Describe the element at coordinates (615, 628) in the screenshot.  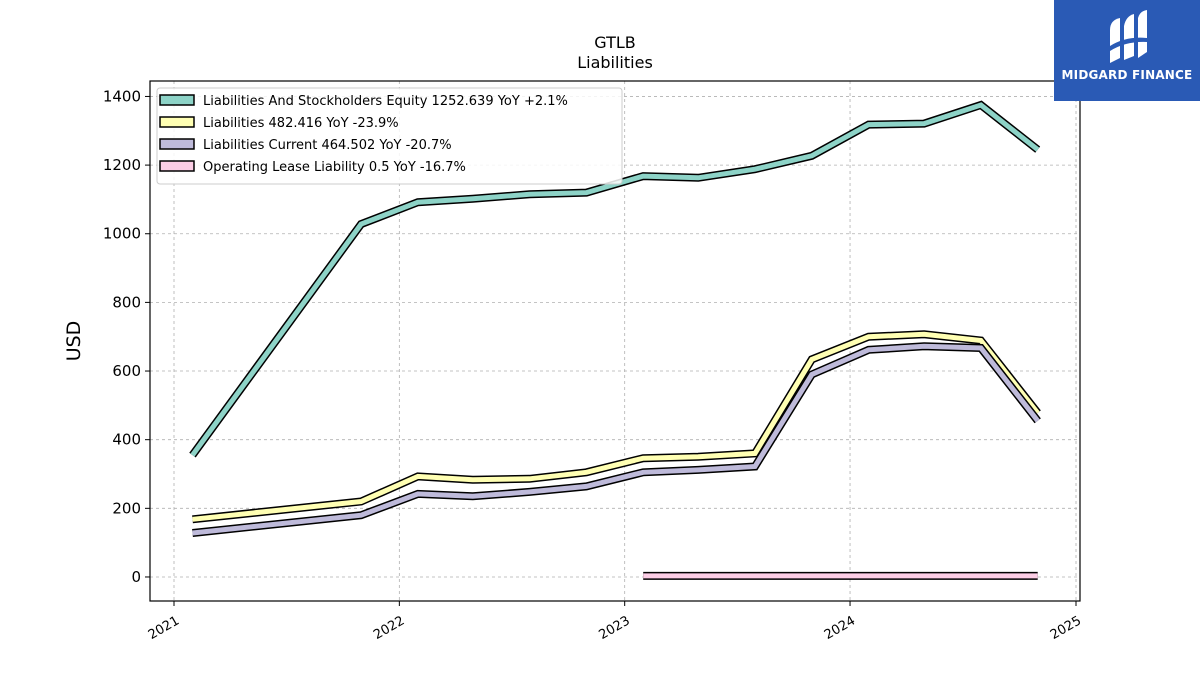
I see `x-tick-label: 2023` at that location.